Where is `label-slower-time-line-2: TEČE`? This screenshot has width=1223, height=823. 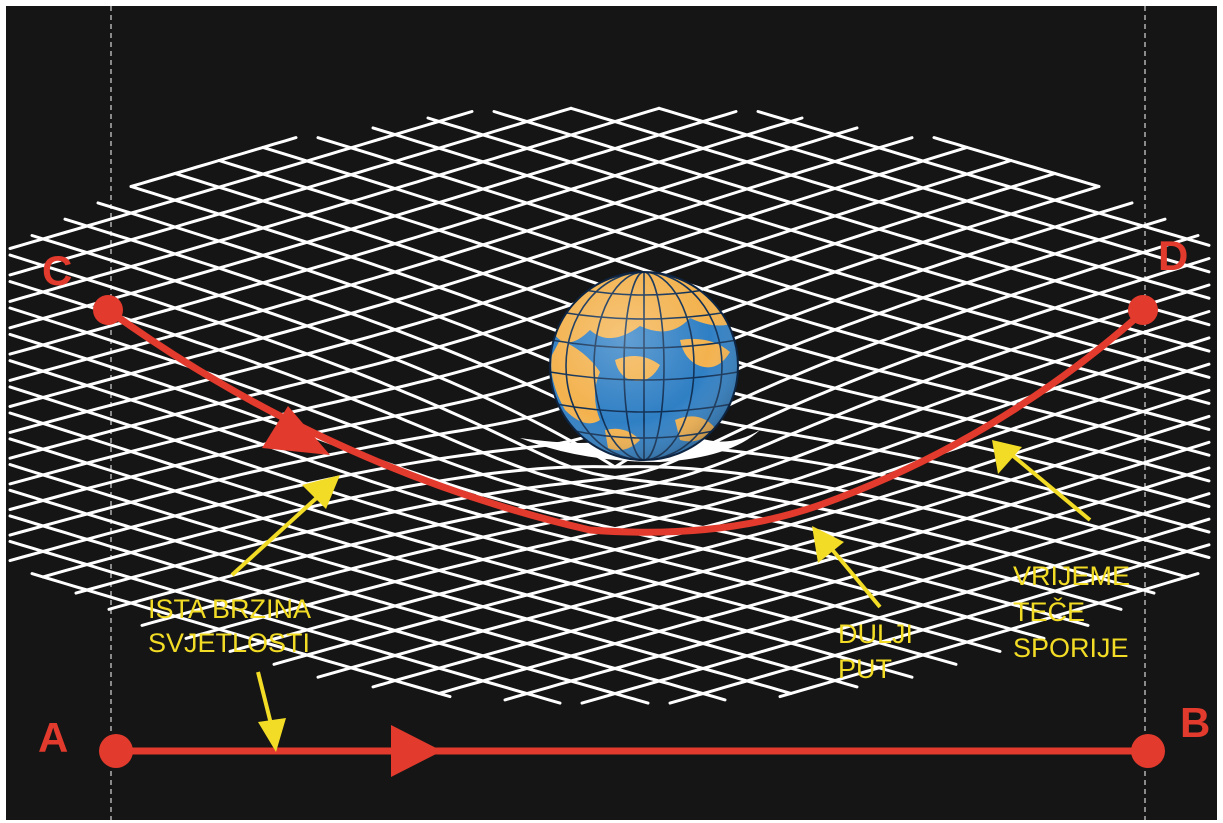
label-slower-time-line-2: TEČE is located at coordinates (1049, 611).